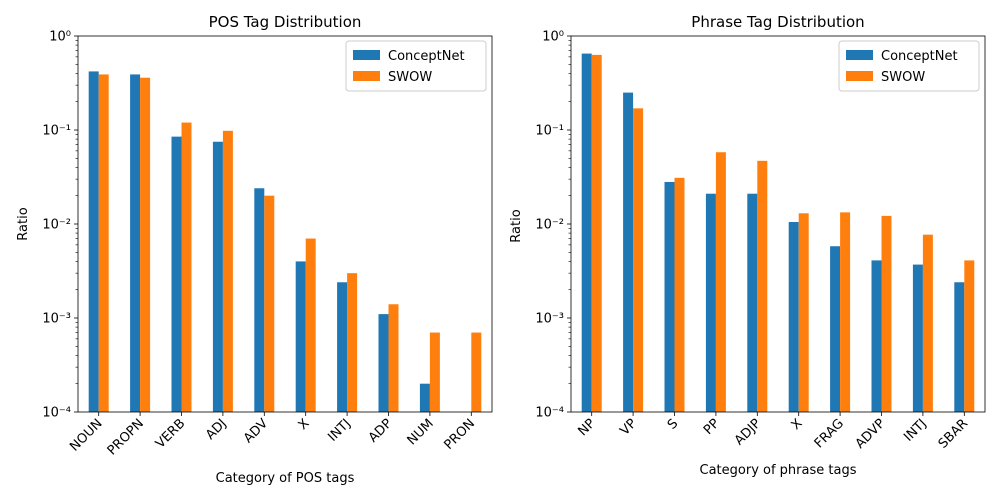 This screenshot has height=500, width=1000. What do you see at coordinates (410, 77) in the screenshot?
I see `pos-legend-label-swow: SWOW` at bounding box center [410, 77].